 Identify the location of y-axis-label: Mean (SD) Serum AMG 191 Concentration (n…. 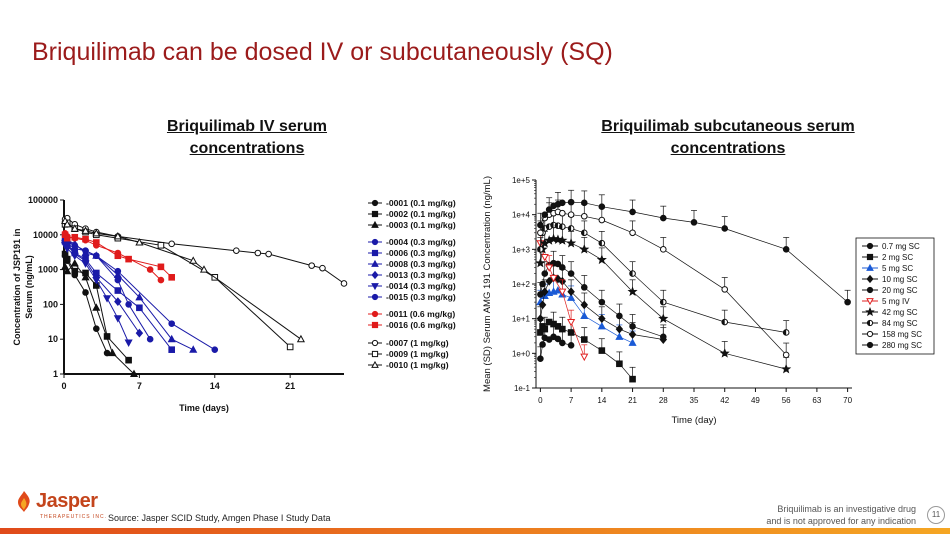
(487, 284).